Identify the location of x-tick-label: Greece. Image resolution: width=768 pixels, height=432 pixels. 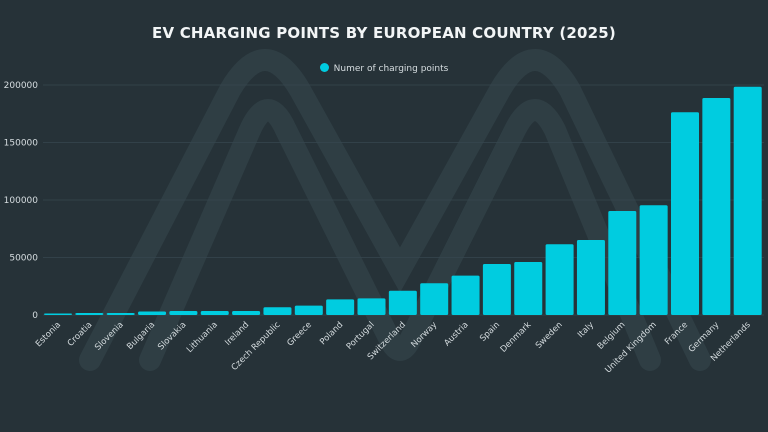
(299, 334).